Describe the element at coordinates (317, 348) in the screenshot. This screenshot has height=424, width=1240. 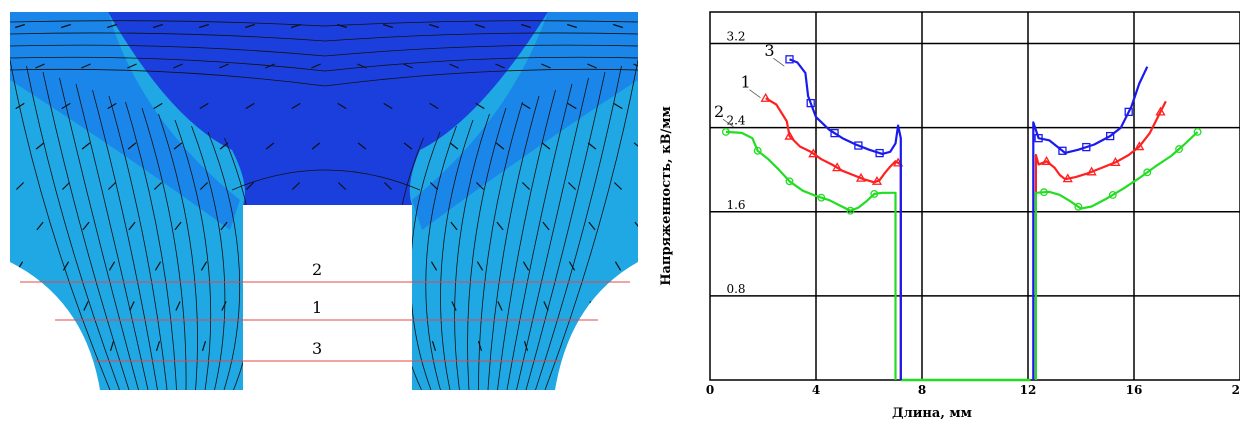
I see `cut-line-label-3: 3` at that location.